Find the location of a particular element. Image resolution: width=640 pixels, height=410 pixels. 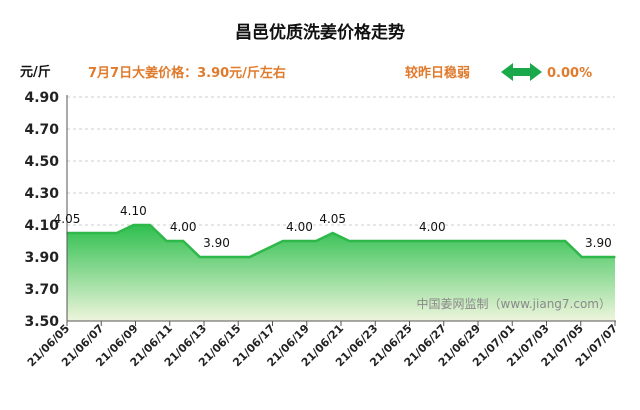

y-tick-label: 3.70 is located at coordinates (41, 290).